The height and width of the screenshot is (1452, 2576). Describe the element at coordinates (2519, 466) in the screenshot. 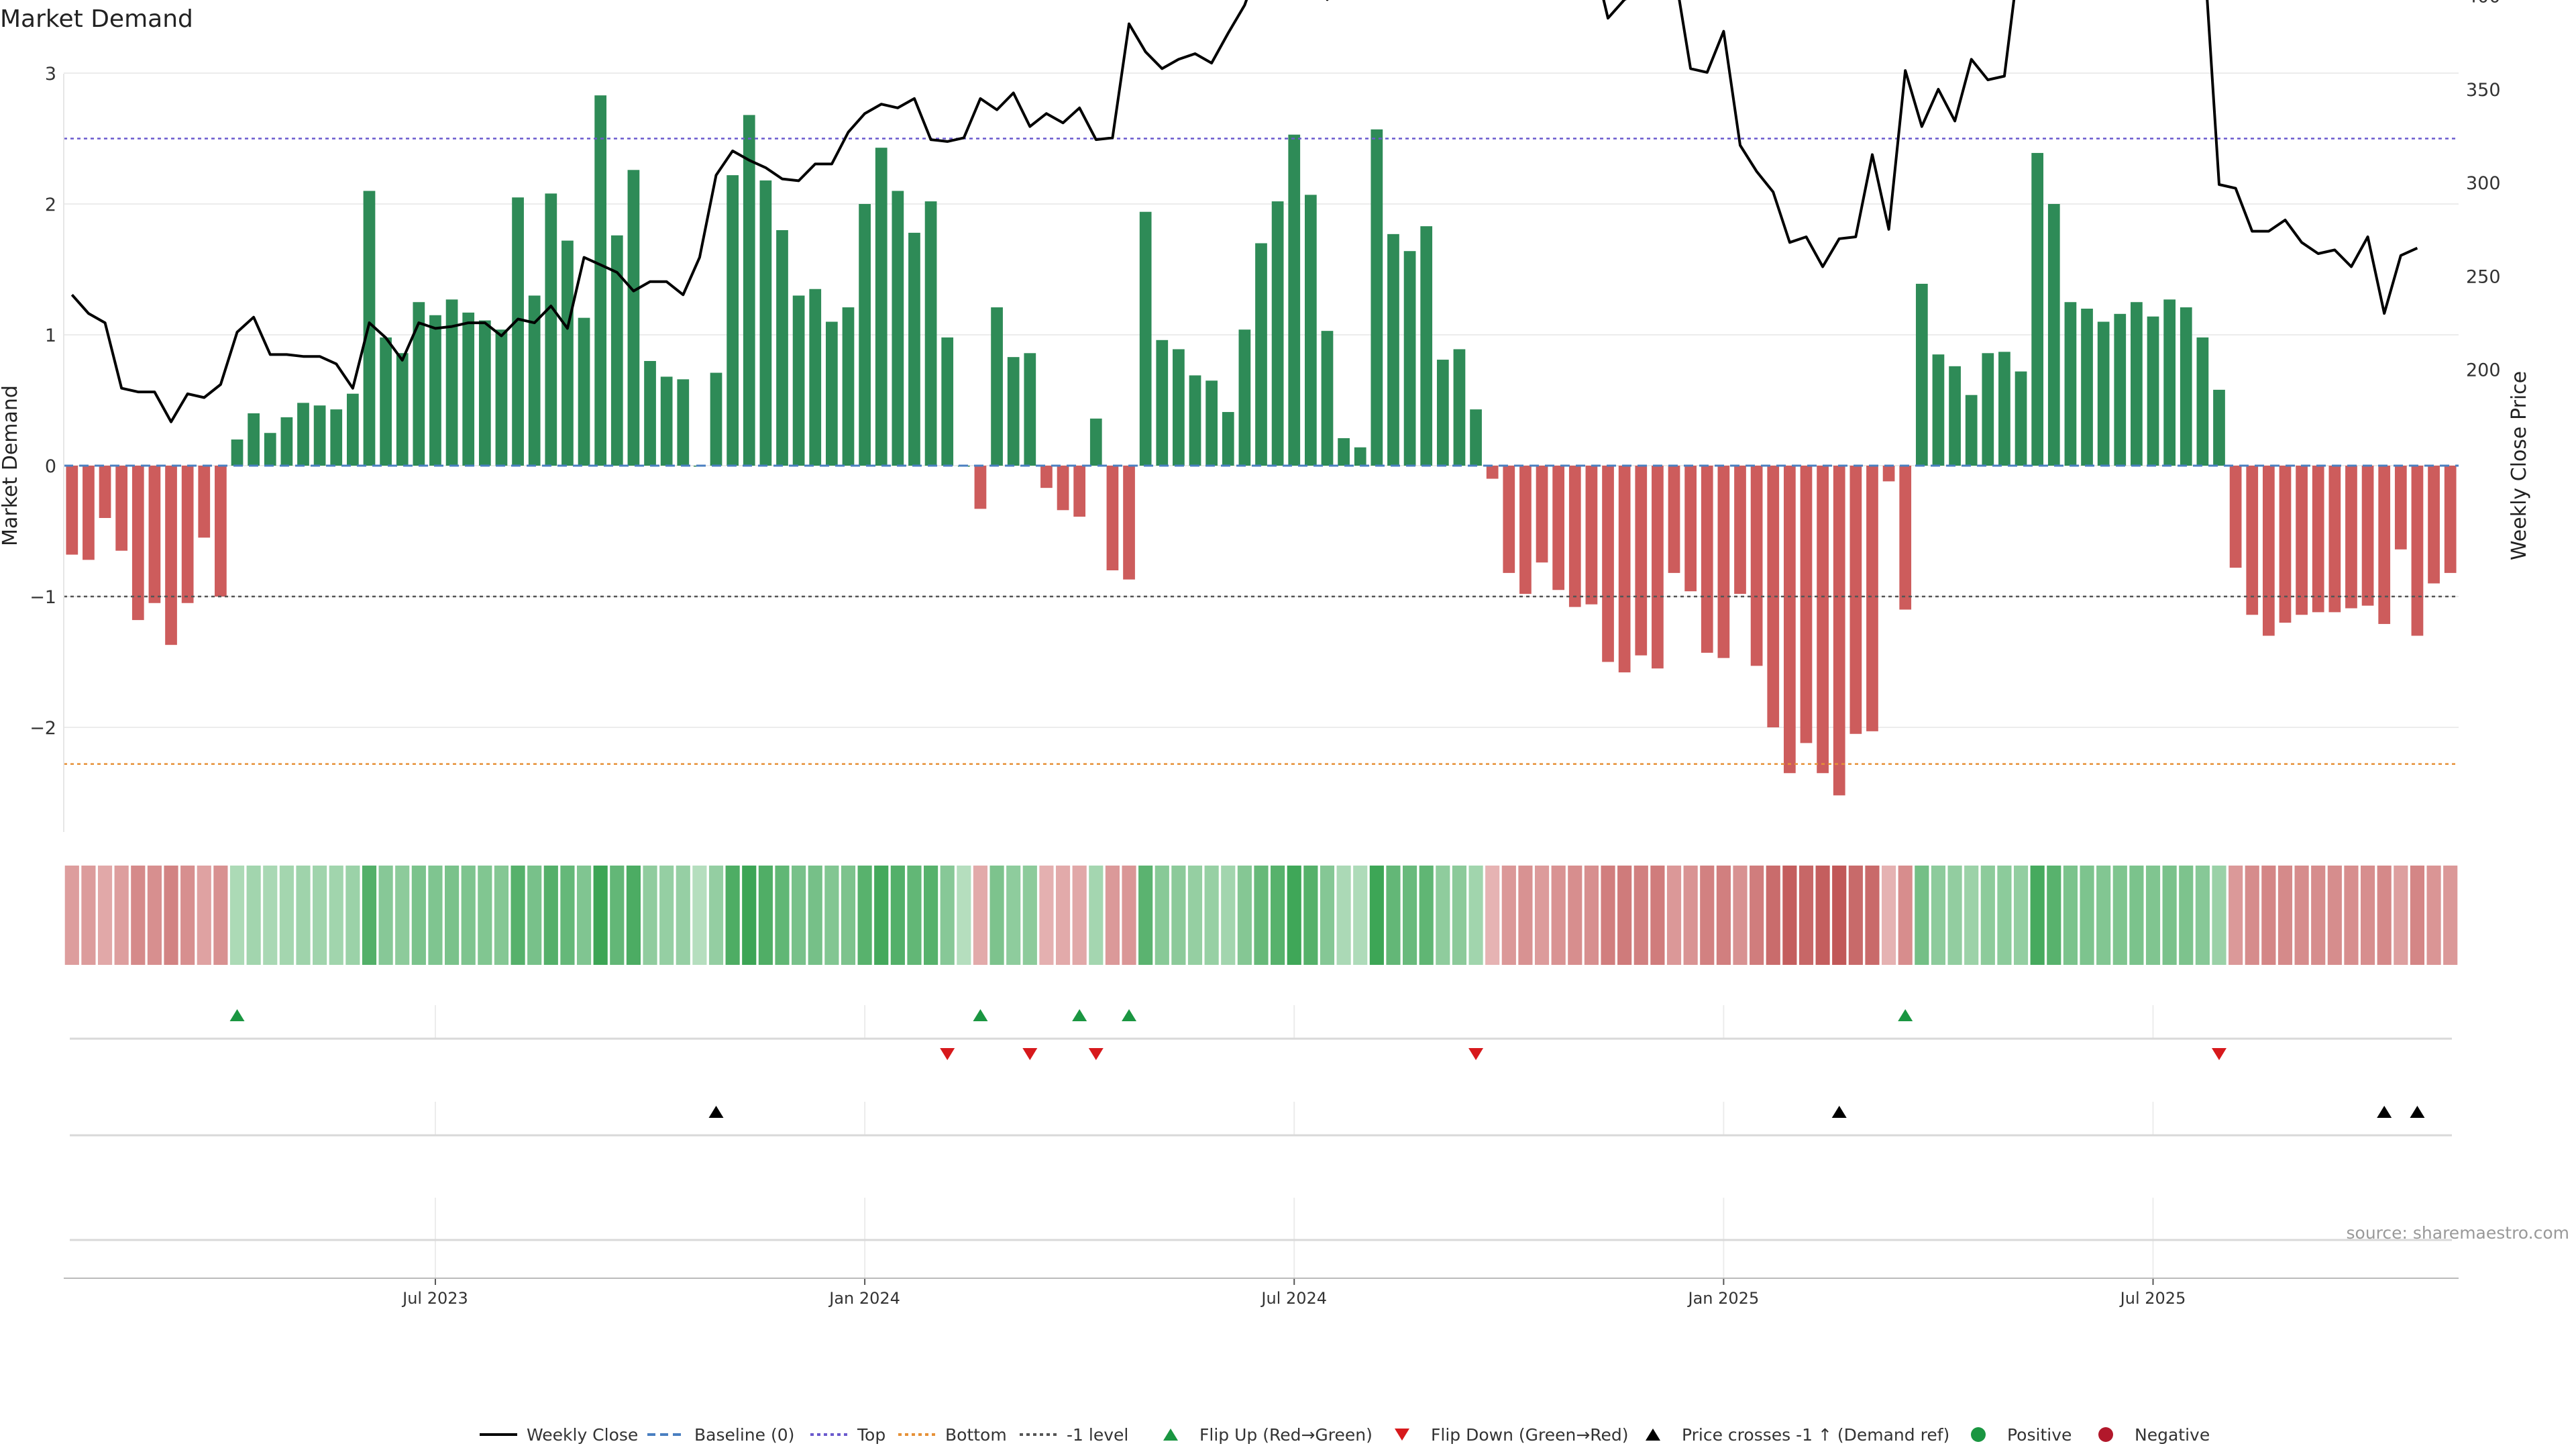

I see `y2-axis-label: Weekly Close Price` at that location.